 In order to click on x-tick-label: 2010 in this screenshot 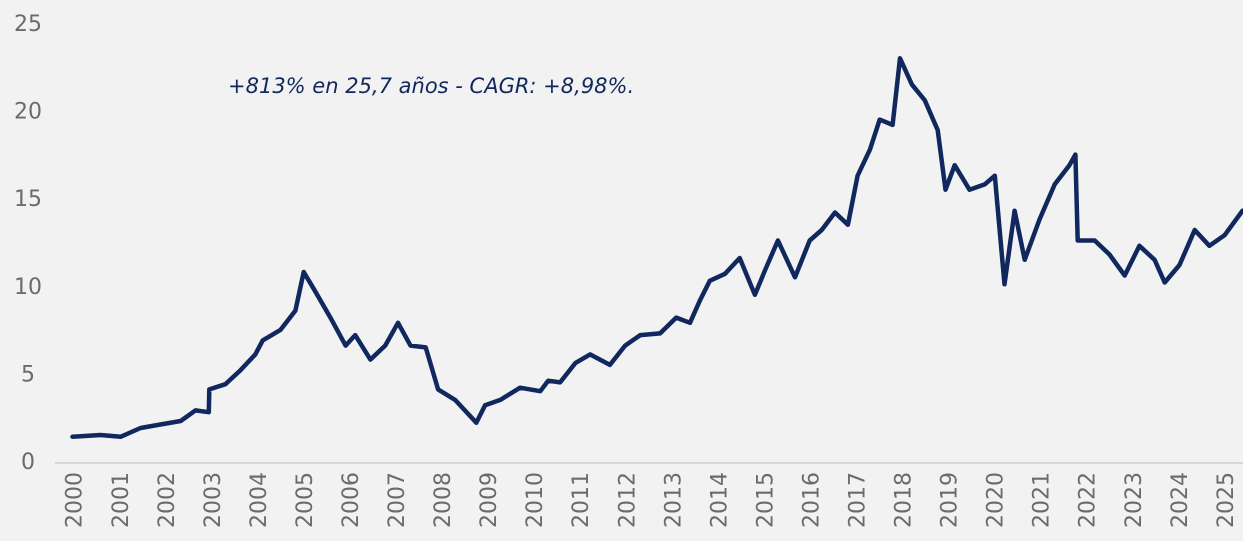, I will do `click(535, 500)`.